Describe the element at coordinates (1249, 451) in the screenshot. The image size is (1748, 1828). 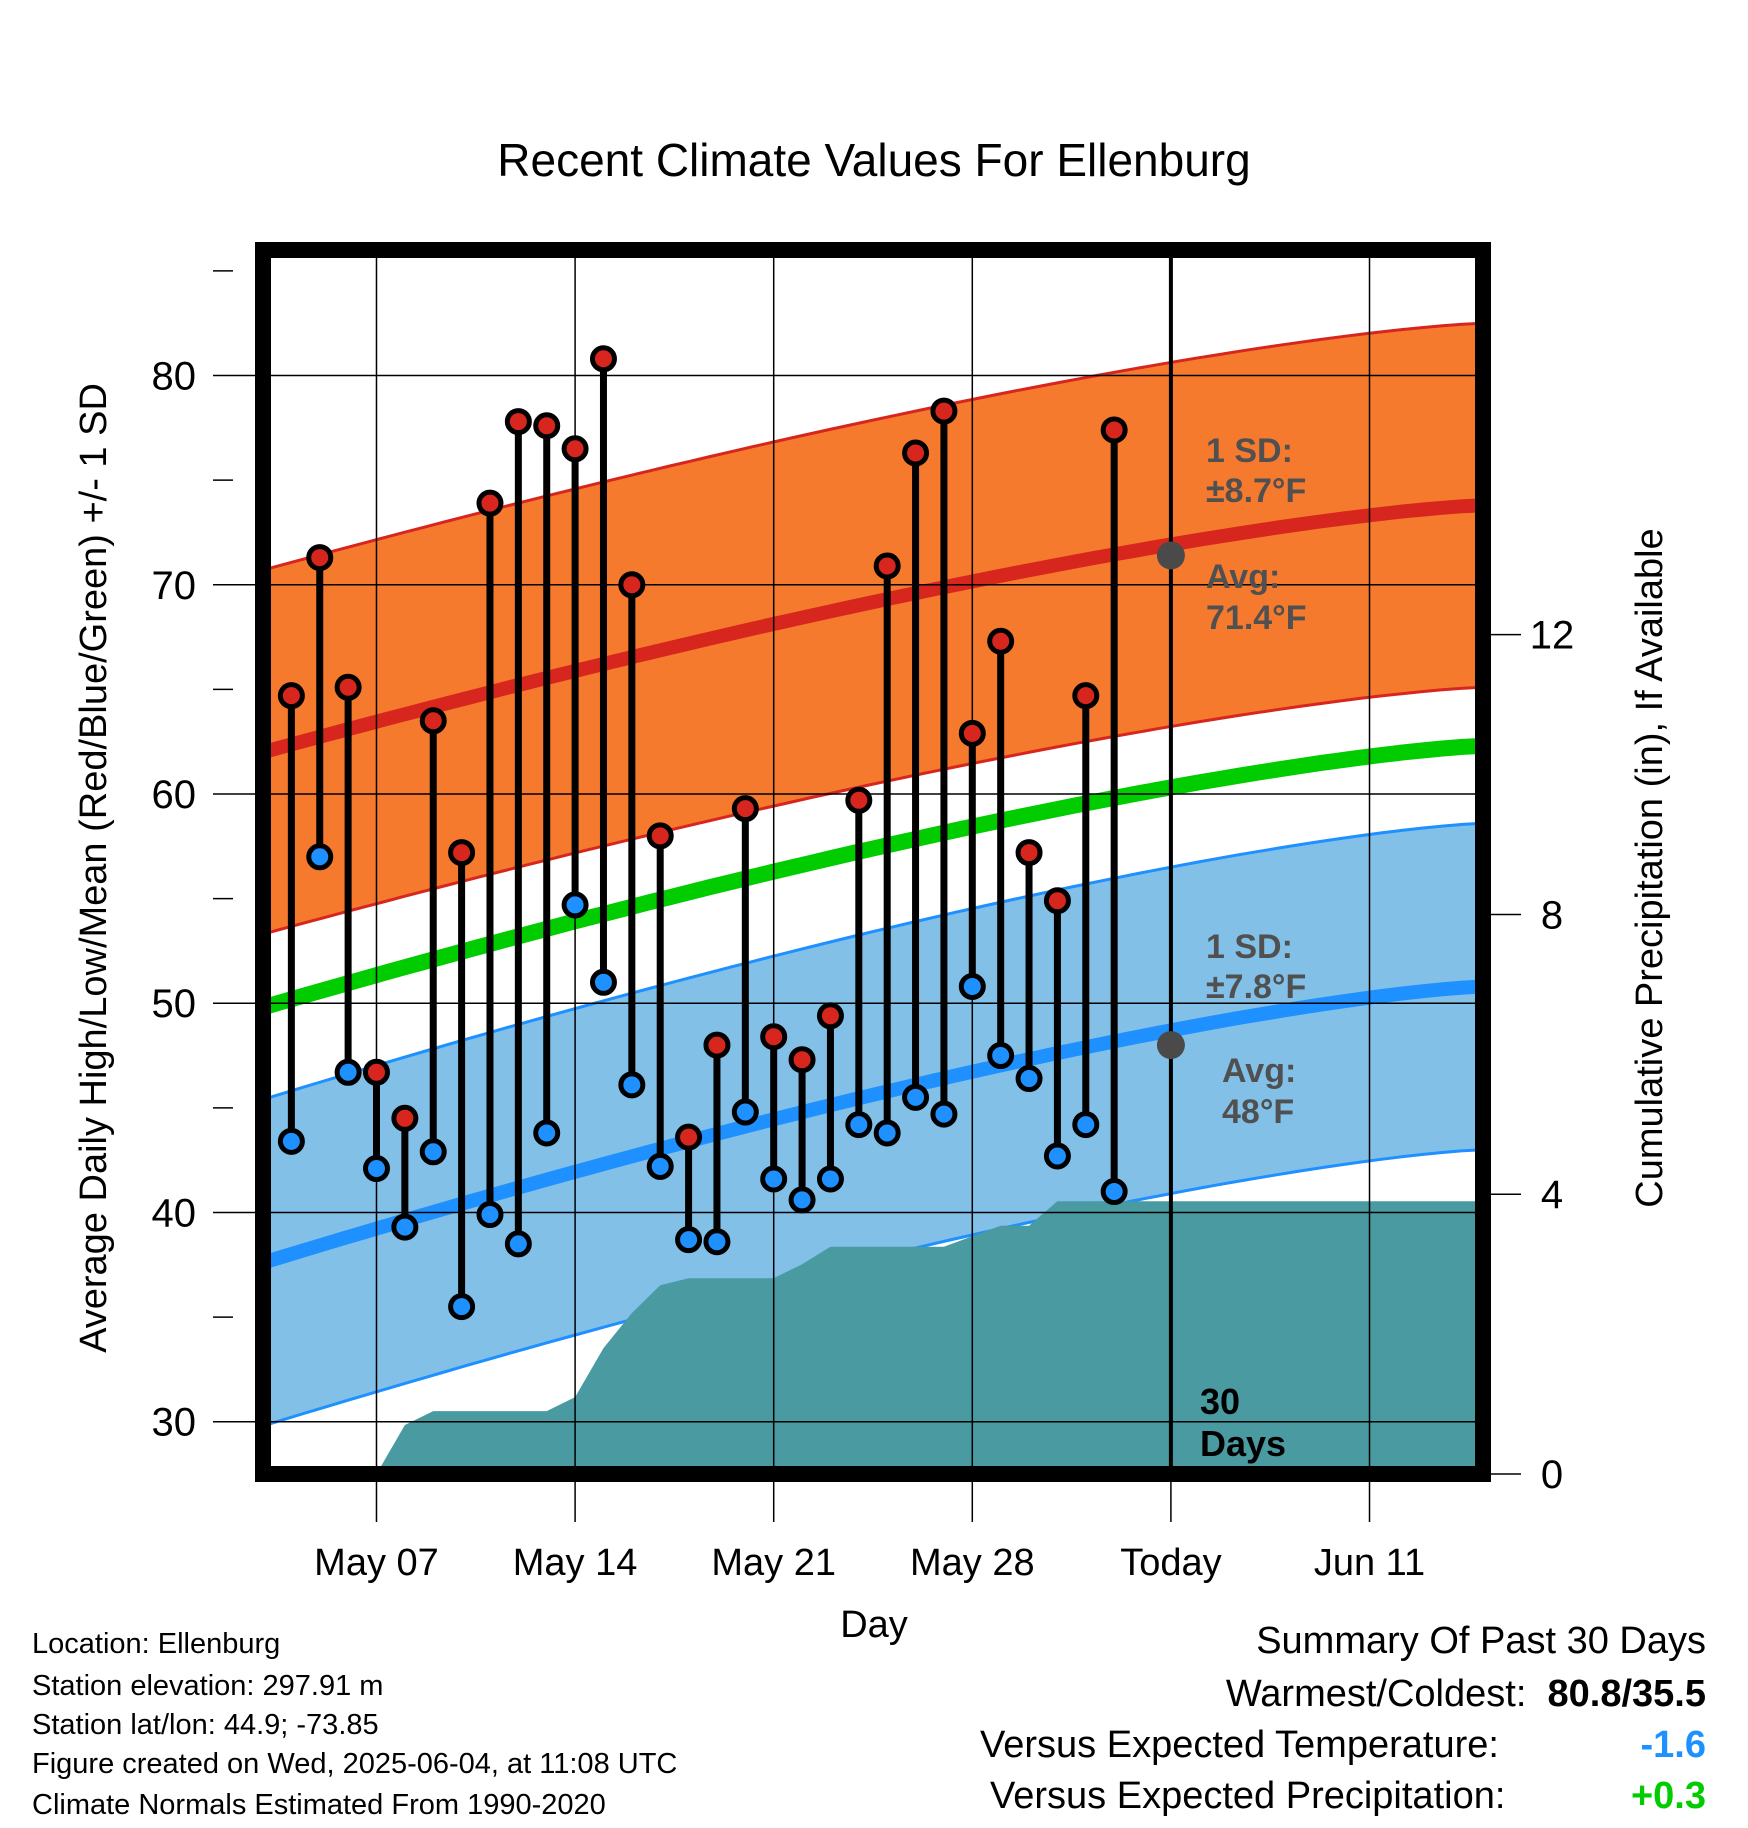
I see `high-sd-label: 1 SD:` at that location.